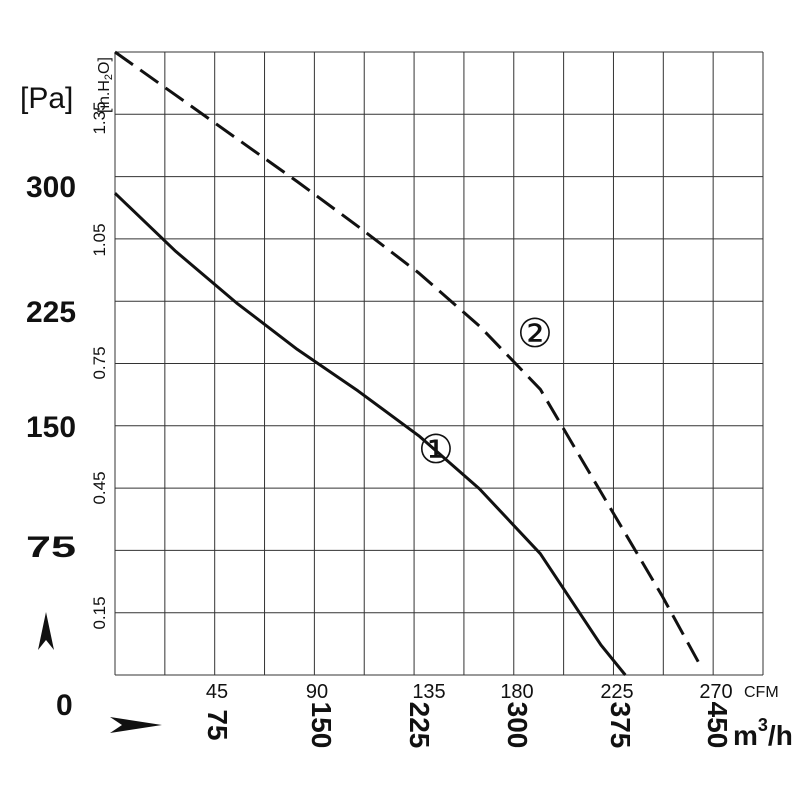 This screenshot has height=800, width=800. What do you see at coordinates (419, 725) in the screenshot?
I see `x-tick-label-m3h: 225` at bounding box center [419, 725].